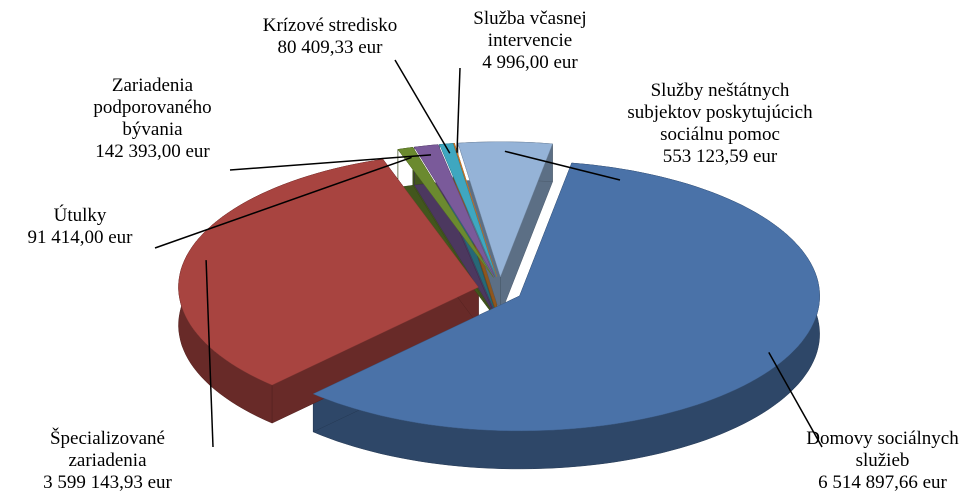  Describe the element at coordinates (152, 107) in the screenshot. I see `category-label: Zariadenia podporovaného bývania` at that location.